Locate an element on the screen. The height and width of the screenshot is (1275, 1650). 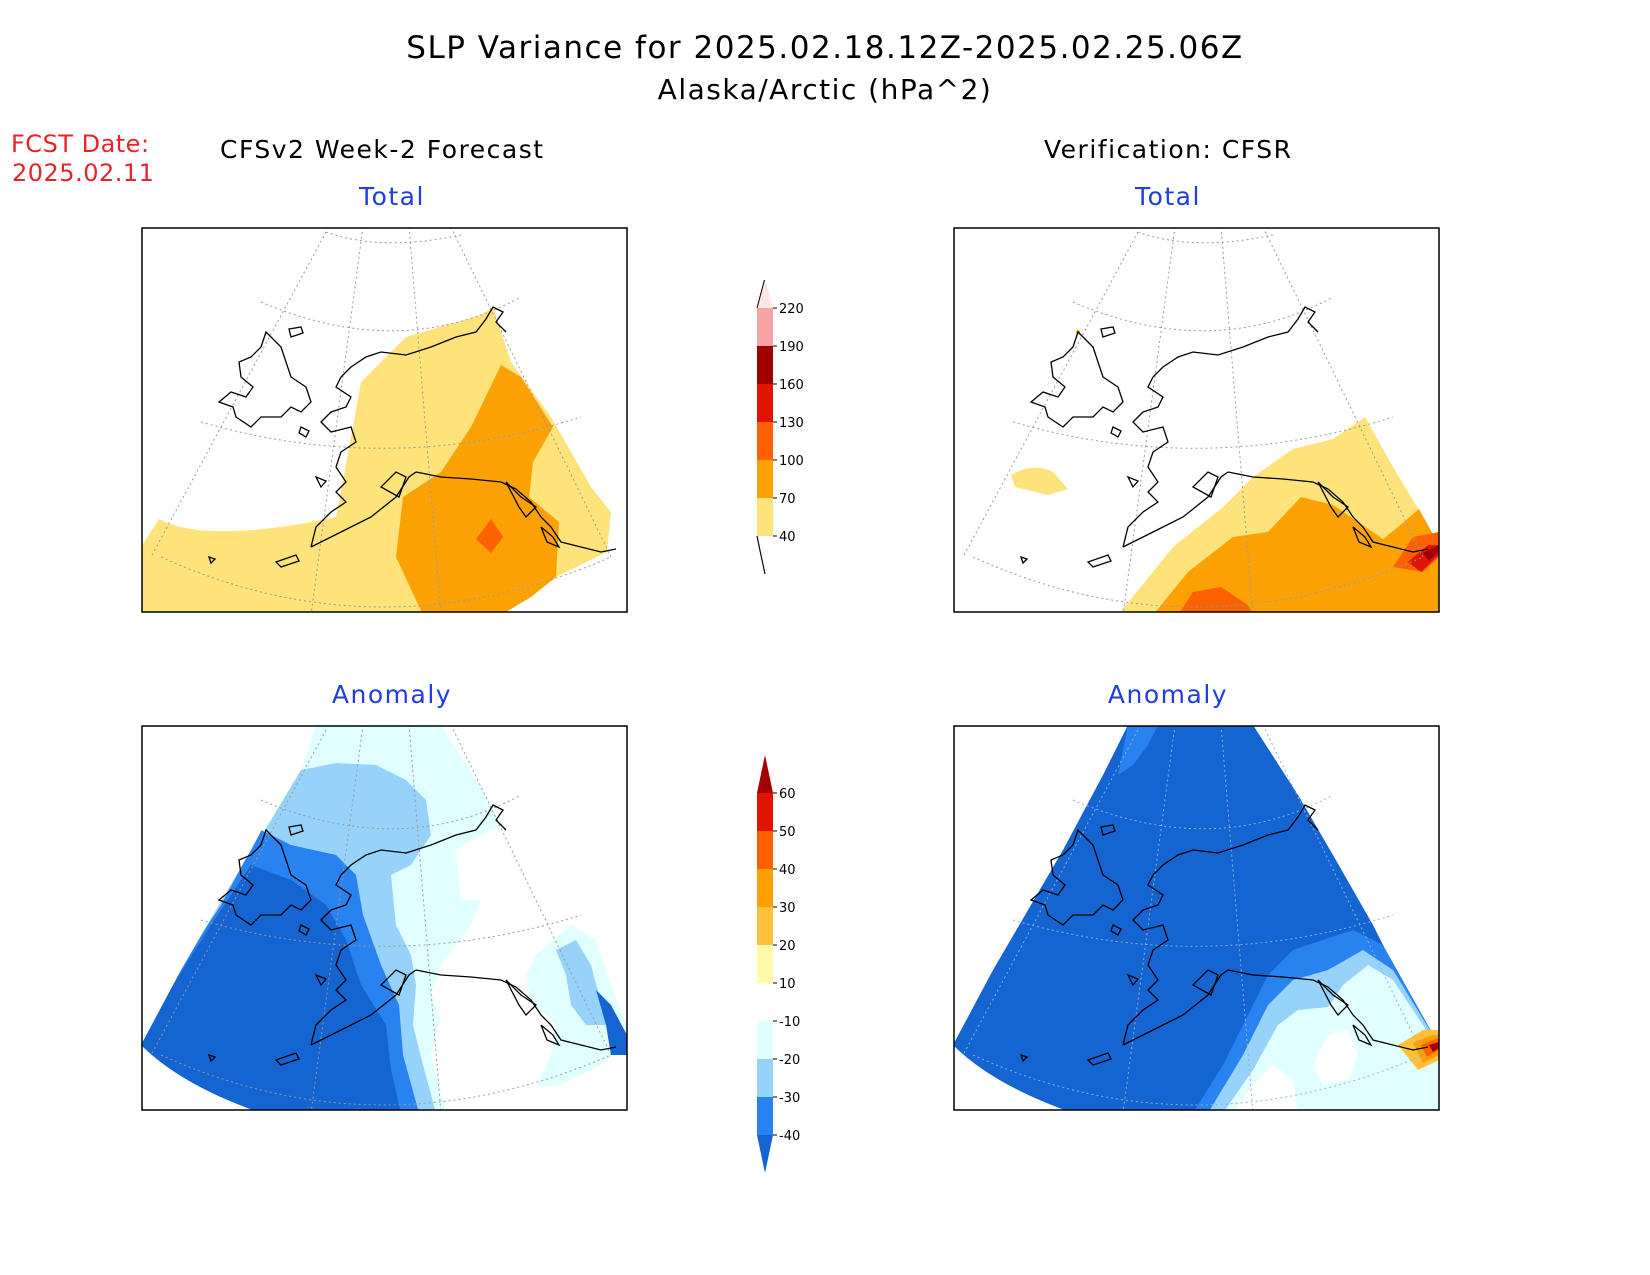
contour-below-minus40 is located at coordinates (271, 987).